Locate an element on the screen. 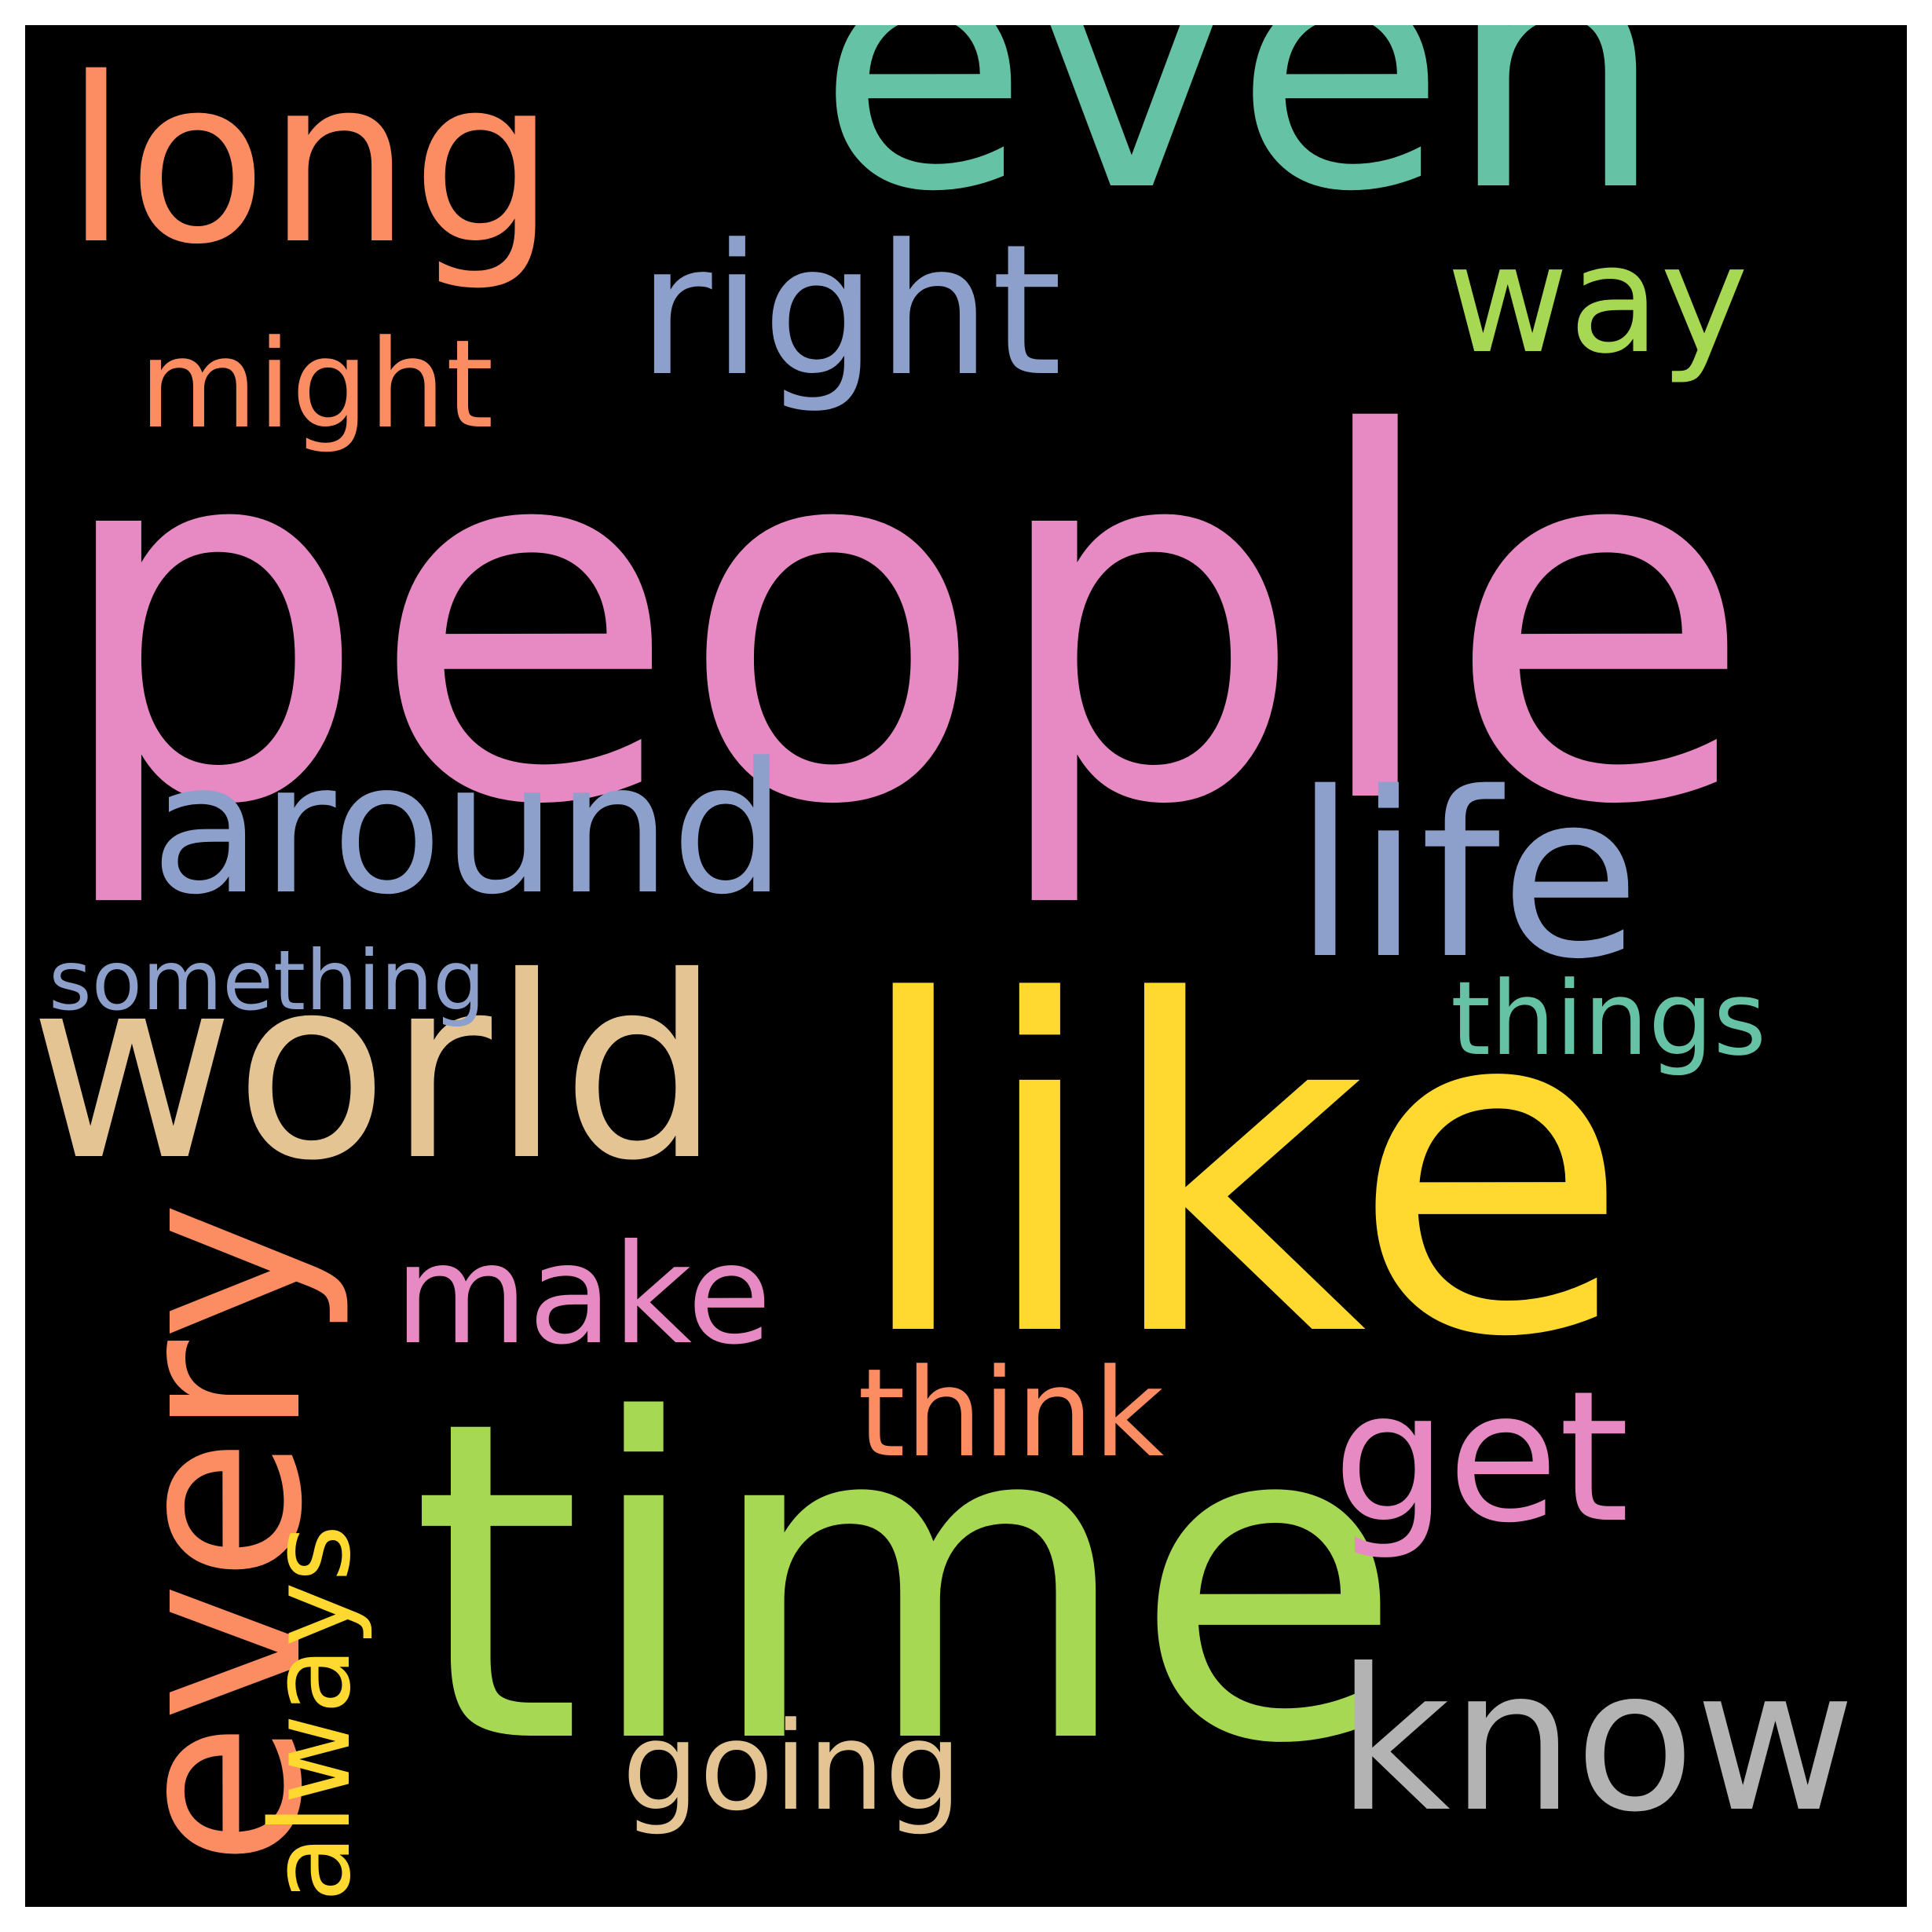 This screenshot has height=1932, width=1932. word-right: right is located at coordinates (851, 312).